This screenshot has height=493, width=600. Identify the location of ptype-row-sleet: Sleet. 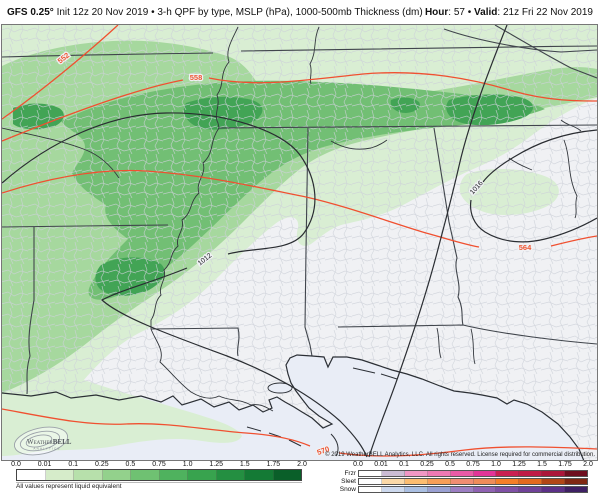
(468, 481).